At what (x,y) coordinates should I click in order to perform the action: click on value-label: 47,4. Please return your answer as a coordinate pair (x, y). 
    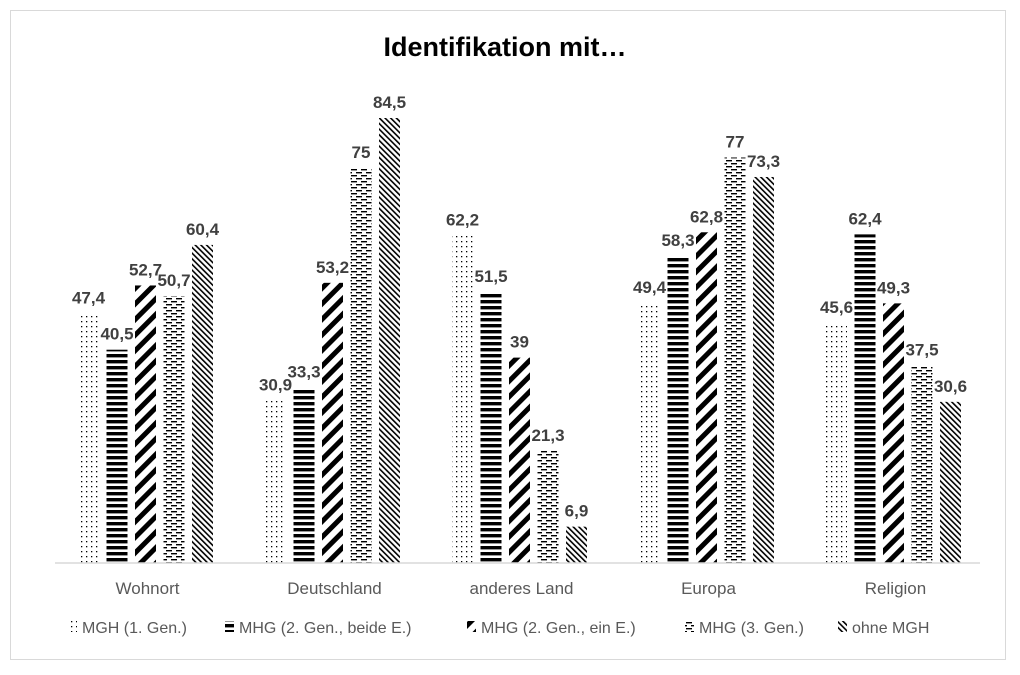
    Looking at the image, I should click on (89, 297).